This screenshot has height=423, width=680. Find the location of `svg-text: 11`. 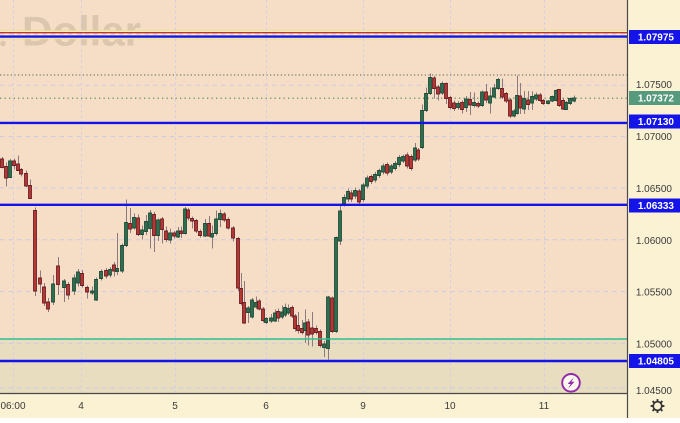

svg-text: 11 is located at coordinates (544, 406).